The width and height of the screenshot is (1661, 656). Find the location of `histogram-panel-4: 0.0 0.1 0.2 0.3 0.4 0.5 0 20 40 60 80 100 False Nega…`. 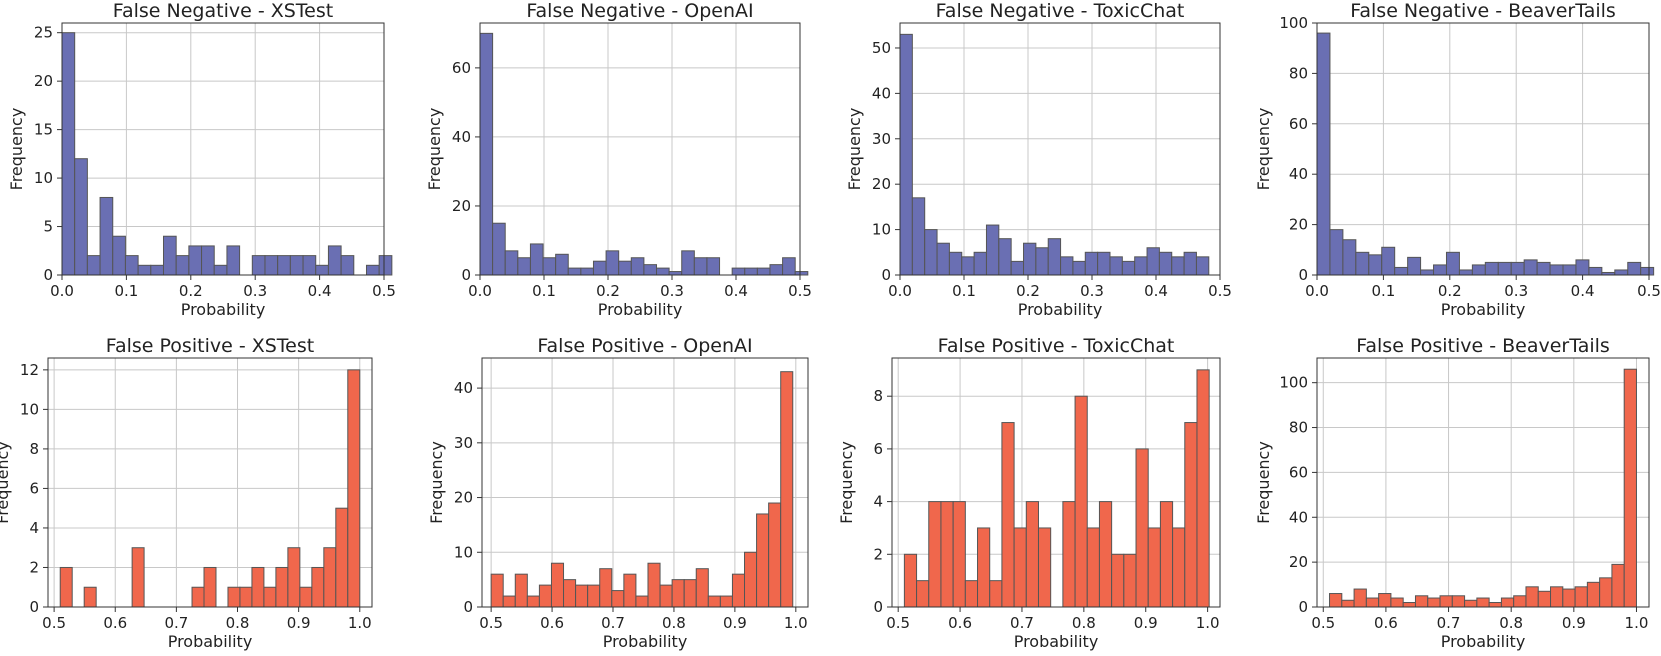

histogram-panel-4: 0.0 0.1 0.2 0.3 0.4 0.5 0 20 40 60 80 100 False Nega… is located at coordinates (1457, 159).